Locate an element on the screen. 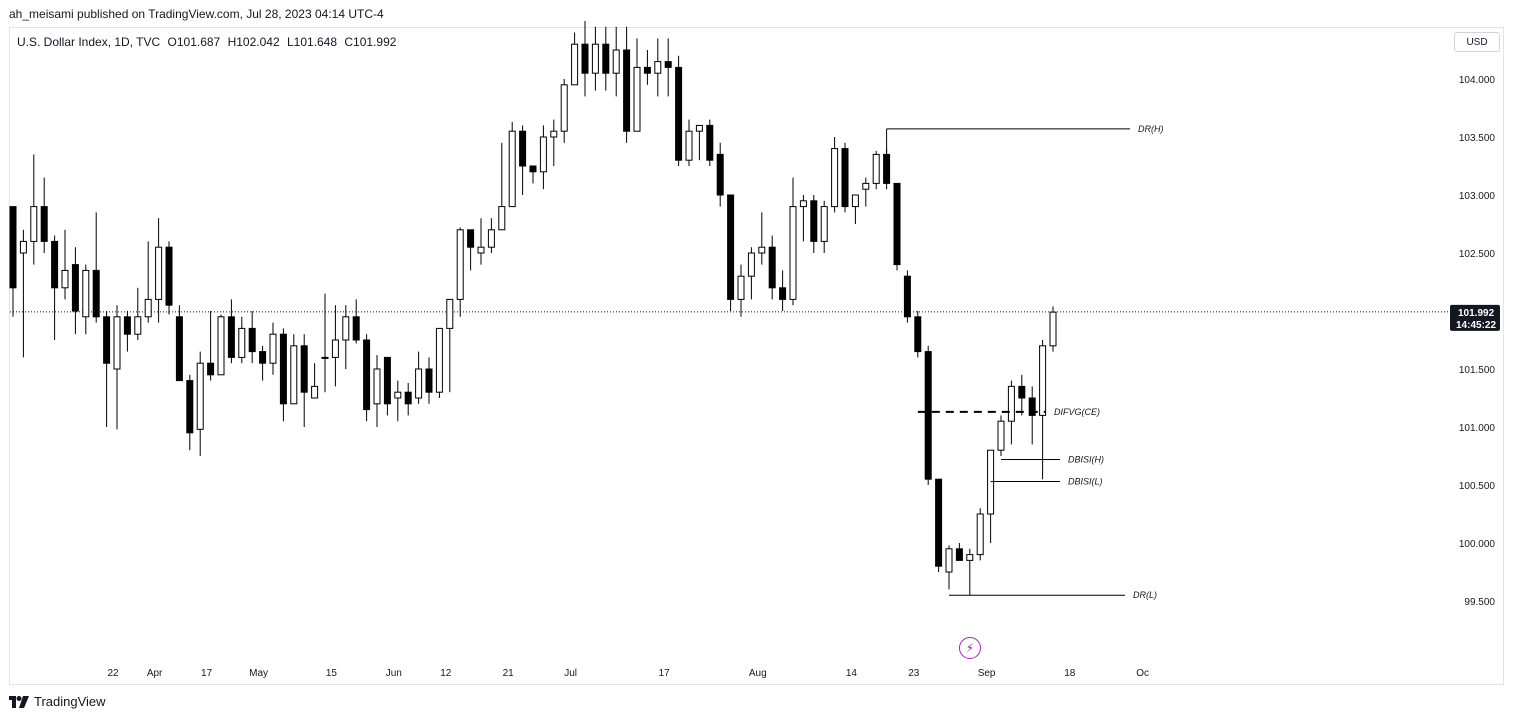  tradingview-logo-icon is located at coordinates (19, 701).